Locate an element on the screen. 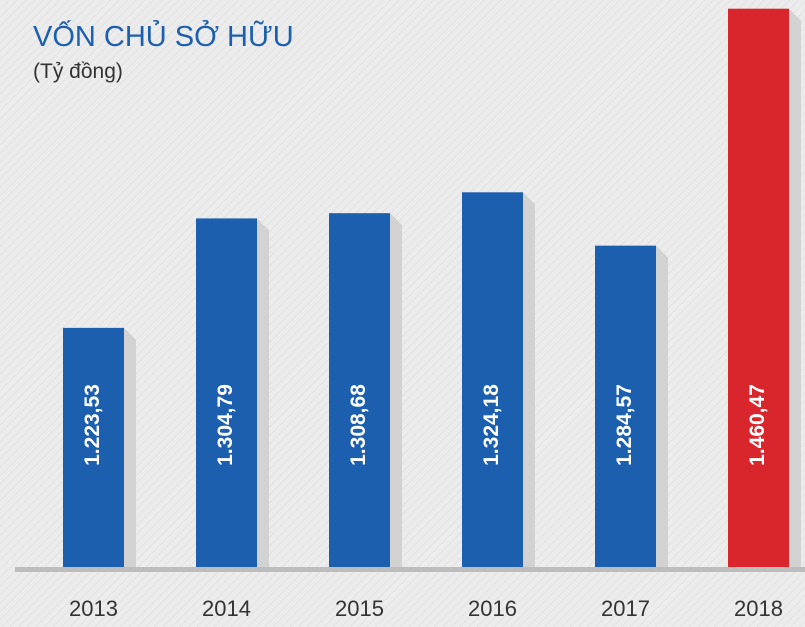 The width and height of the screenshot is (805, 627). x-tick-label: 2015 is located at coordinates (359, 608).